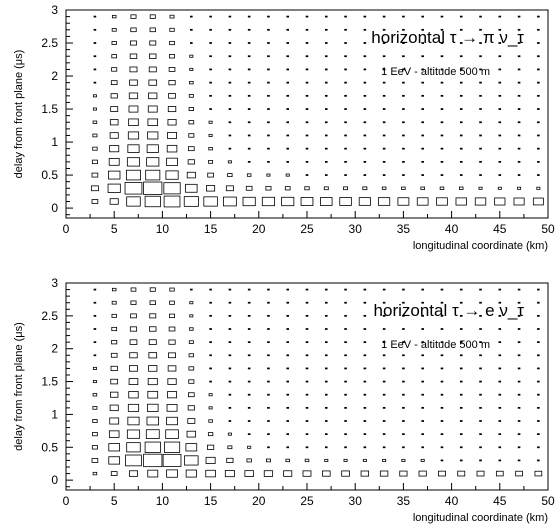  What do you see at coordinates (356, 229) in the screenshot?
I see `x-tick-label: 30` at bounding box center [356, 229].